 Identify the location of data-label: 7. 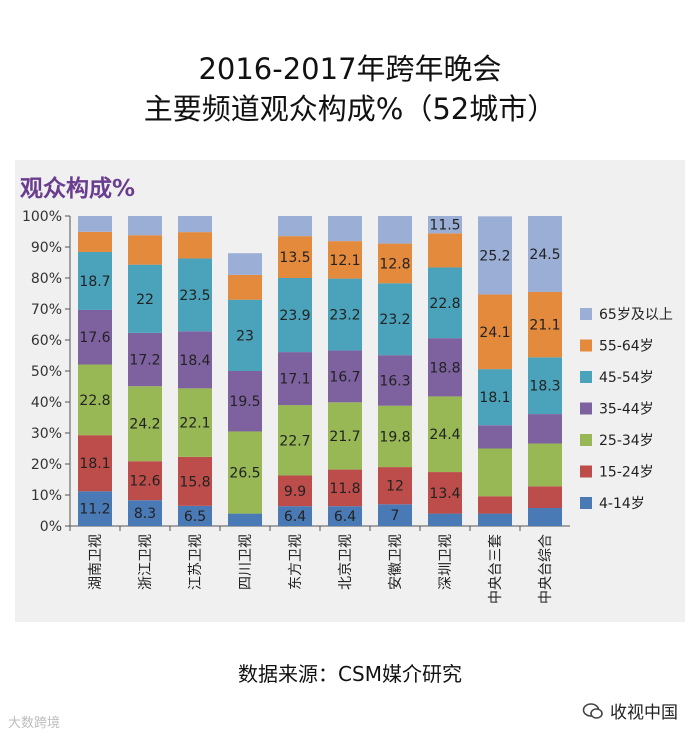
(395, 516).